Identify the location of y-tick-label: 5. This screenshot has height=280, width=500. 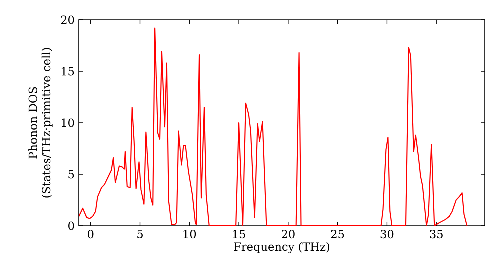
(71, 174).